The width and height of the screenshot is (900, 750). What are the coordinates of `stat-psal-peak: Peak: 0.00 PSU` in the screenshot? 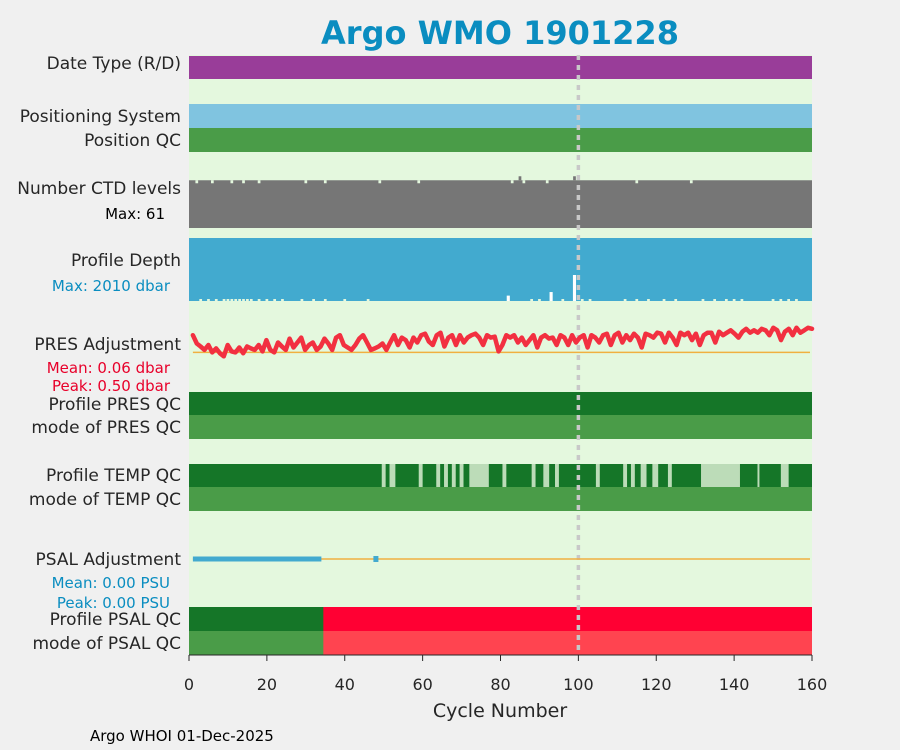 It's located at (113, 603).